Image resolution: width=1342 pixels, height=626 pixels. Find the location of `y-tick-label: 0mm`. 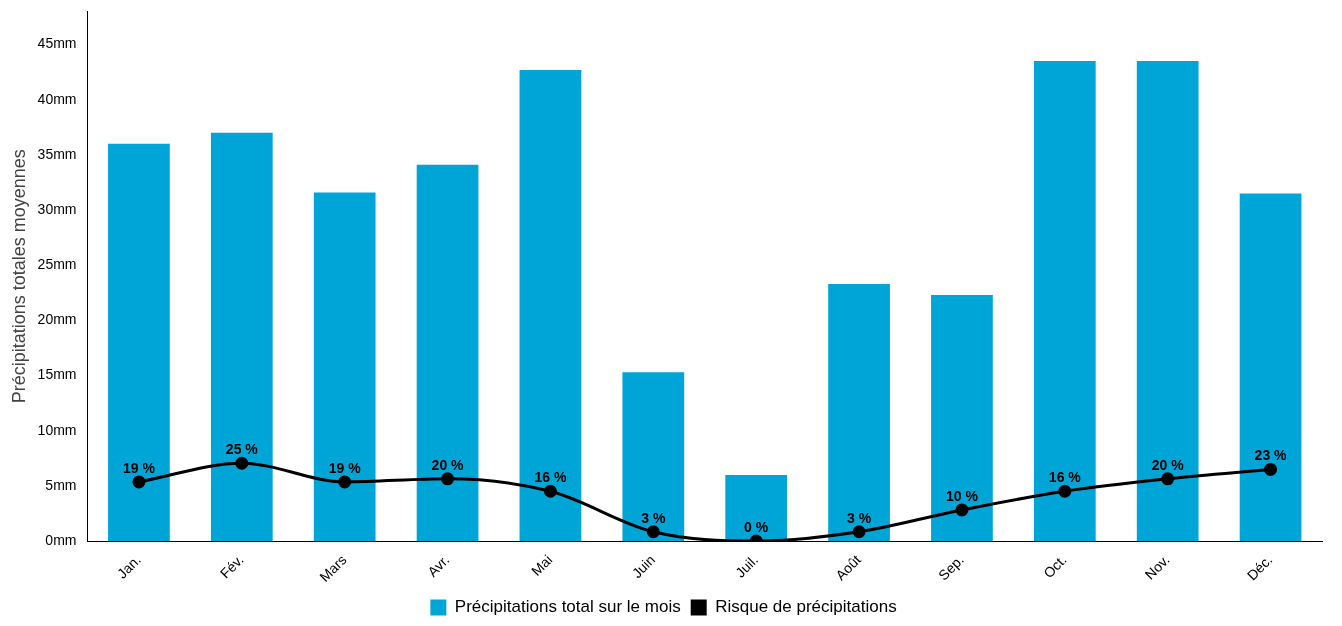

y-tick-label: 0mm is located at coordinates (61, 539).